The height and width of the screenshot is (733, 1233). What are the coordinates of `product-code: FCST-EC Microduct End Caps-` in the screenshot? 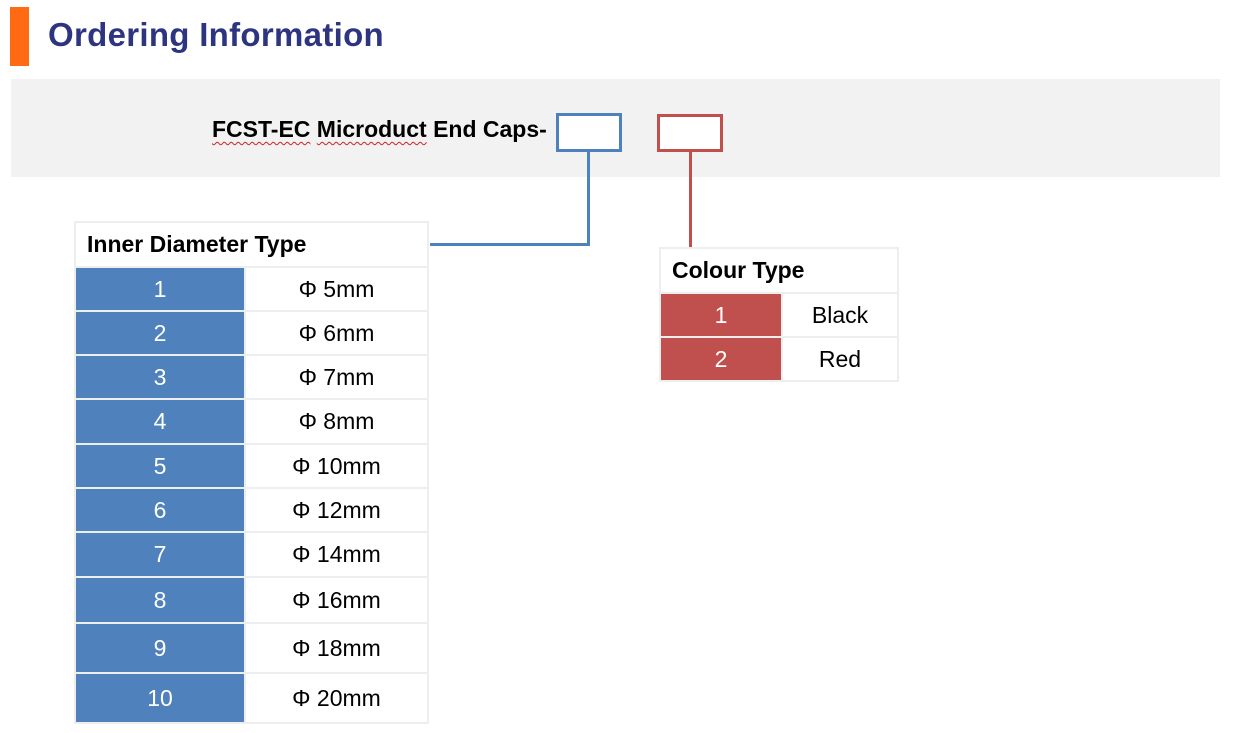 It's located at (379, 129).